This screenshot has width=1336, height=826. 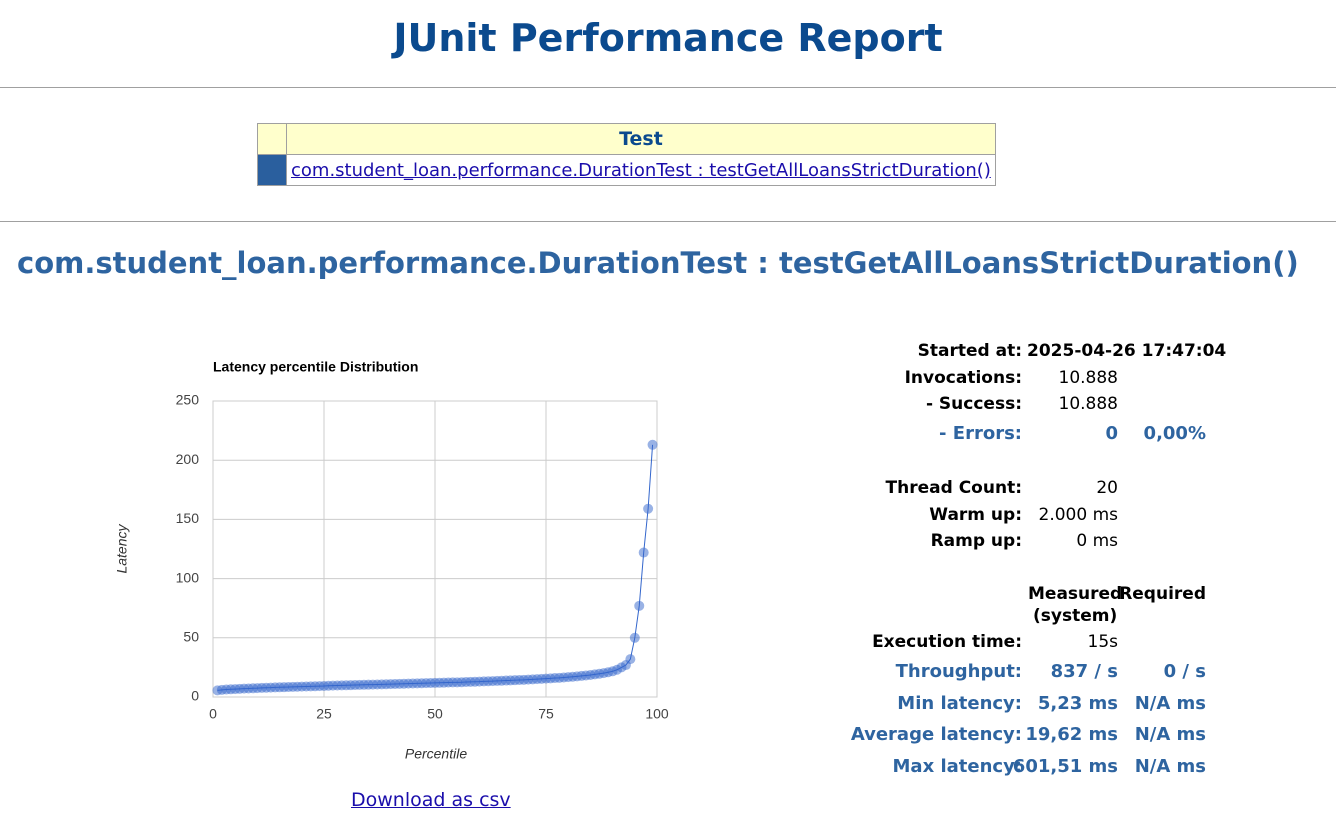 What do you see at coordinates (963, 378) in the screenshot?
I see `stat-label: Invocations:` at bounding box center [963, 378].